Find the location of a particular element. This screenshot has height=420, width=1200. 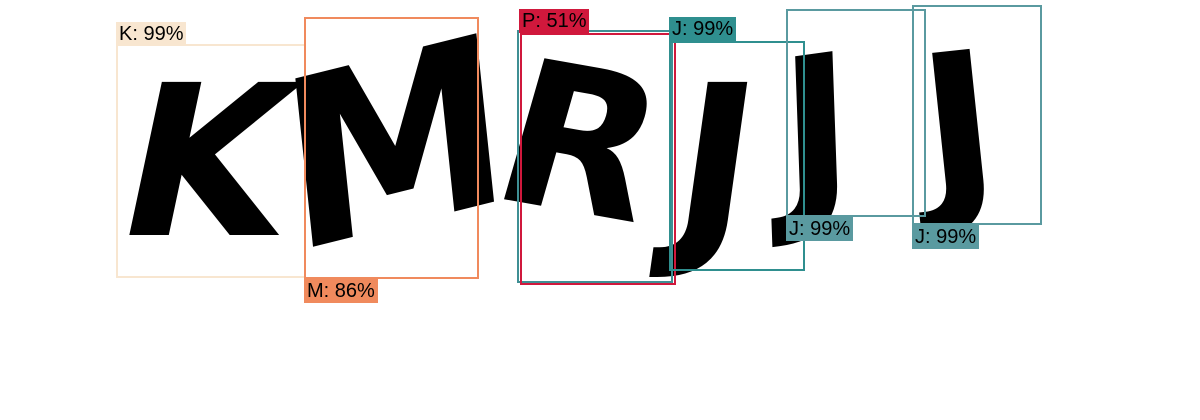

detection-label-j-2: J: 99% is located at coordinates (820, 229).